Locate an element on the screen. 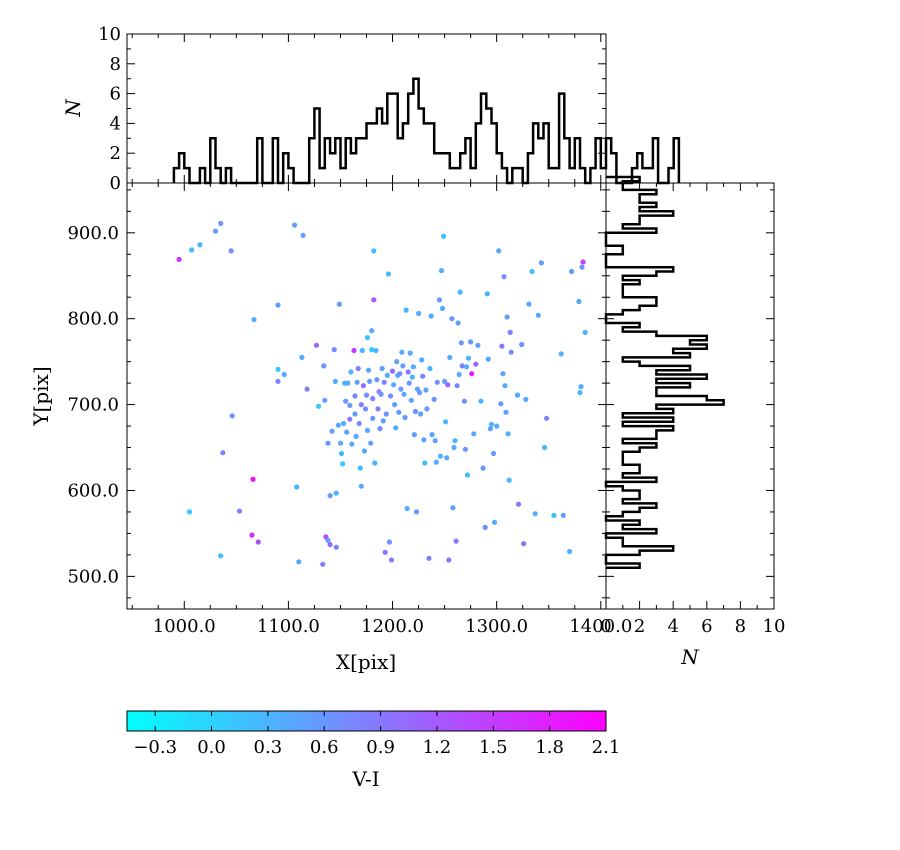  top-histogram-y-ticks: 0 2 4 6 8 10 is located at coordinates (352, 109).